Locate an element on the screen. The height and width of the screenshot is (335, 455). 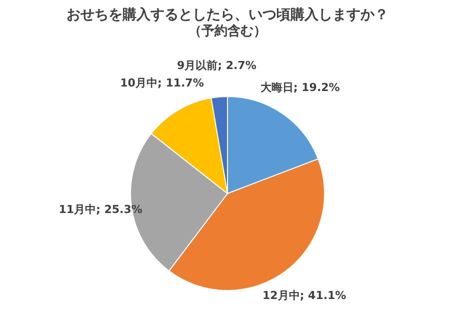
chart-subtitle: （予約含む） is located at coordinates (227, 31).